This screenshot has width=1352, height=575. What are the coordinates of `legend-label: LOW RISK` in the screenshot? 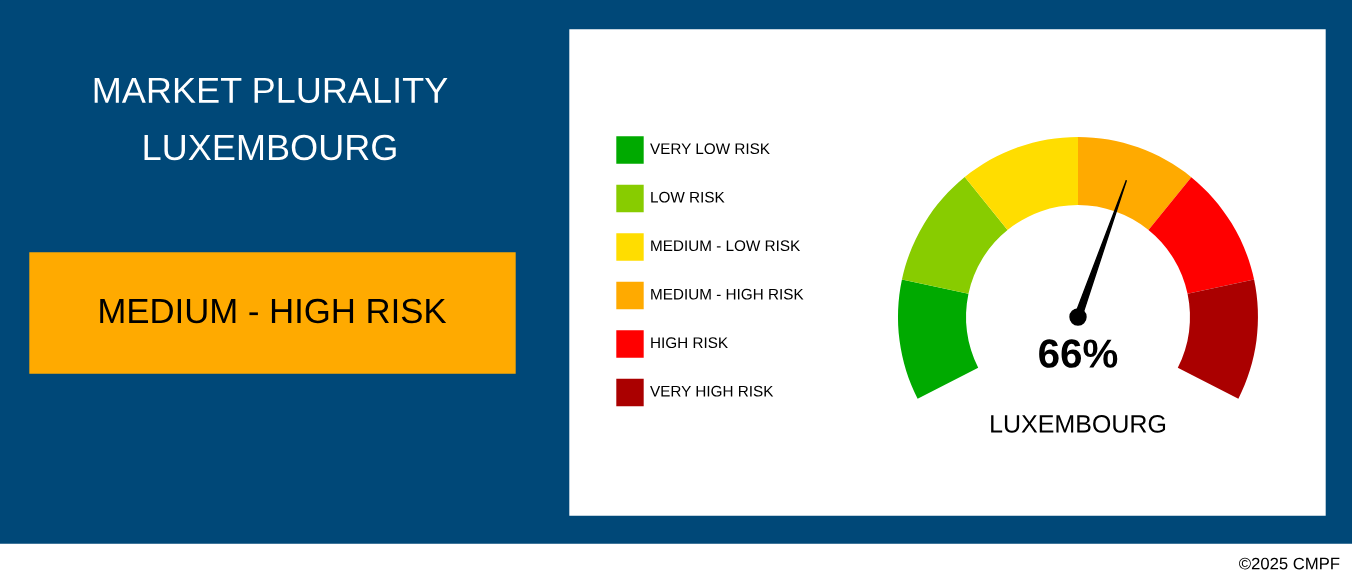 It's located at (688, 197).